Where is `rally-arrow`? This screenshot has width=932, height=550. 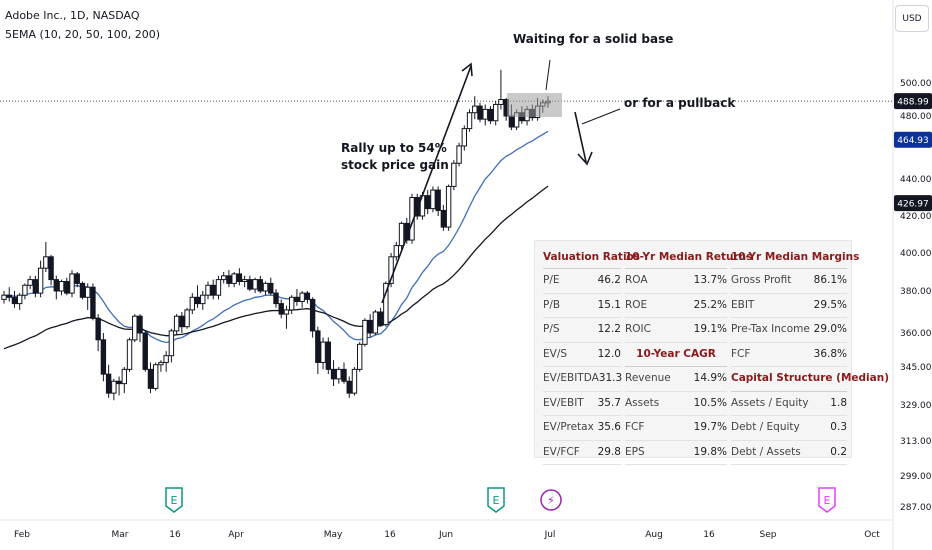
rally-arrow is located at coordinates (426, 184).